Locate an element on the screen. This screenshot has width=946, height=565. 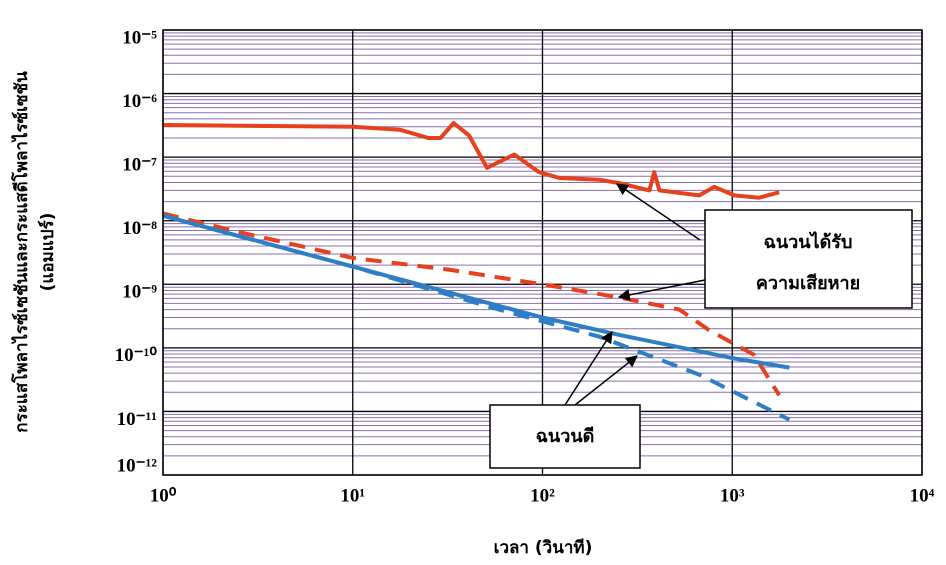
annotation-damaged: ฉนวนได้รับ ความเสียหาย is located at coordinates (764, 246).